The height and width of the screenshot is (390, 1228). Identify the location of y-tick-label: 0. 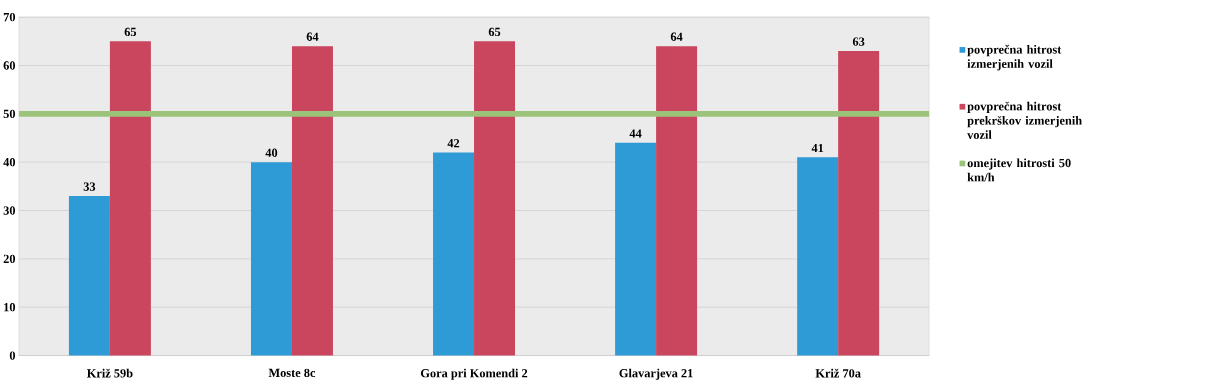
(12, 355).